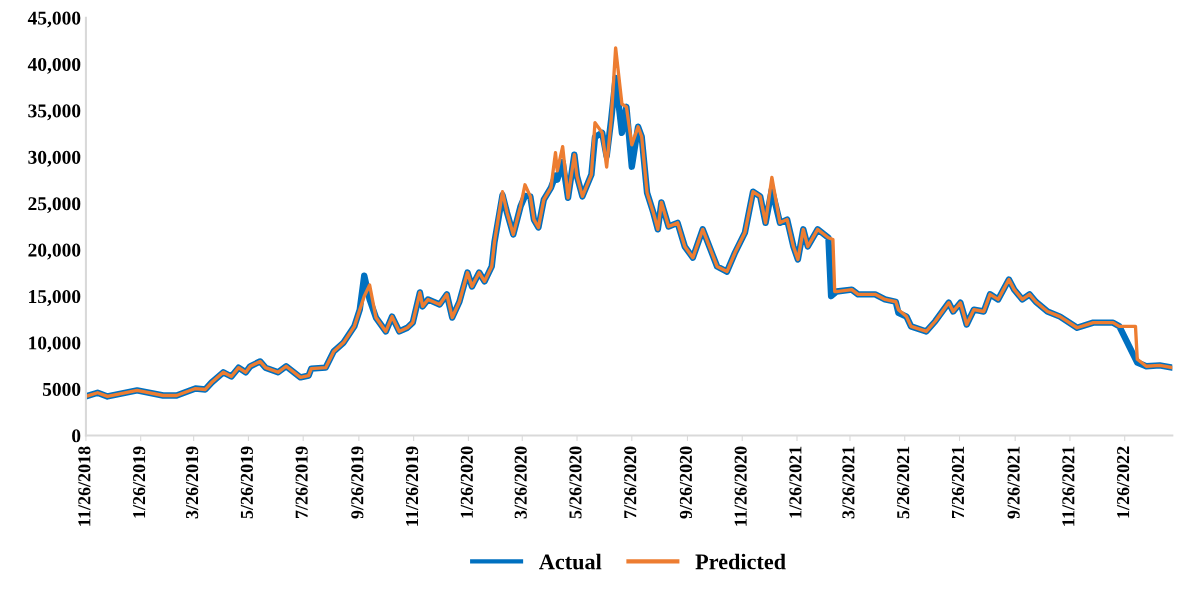  I want to click on x-tick-label: 5/26/2021, so click(903, 482).